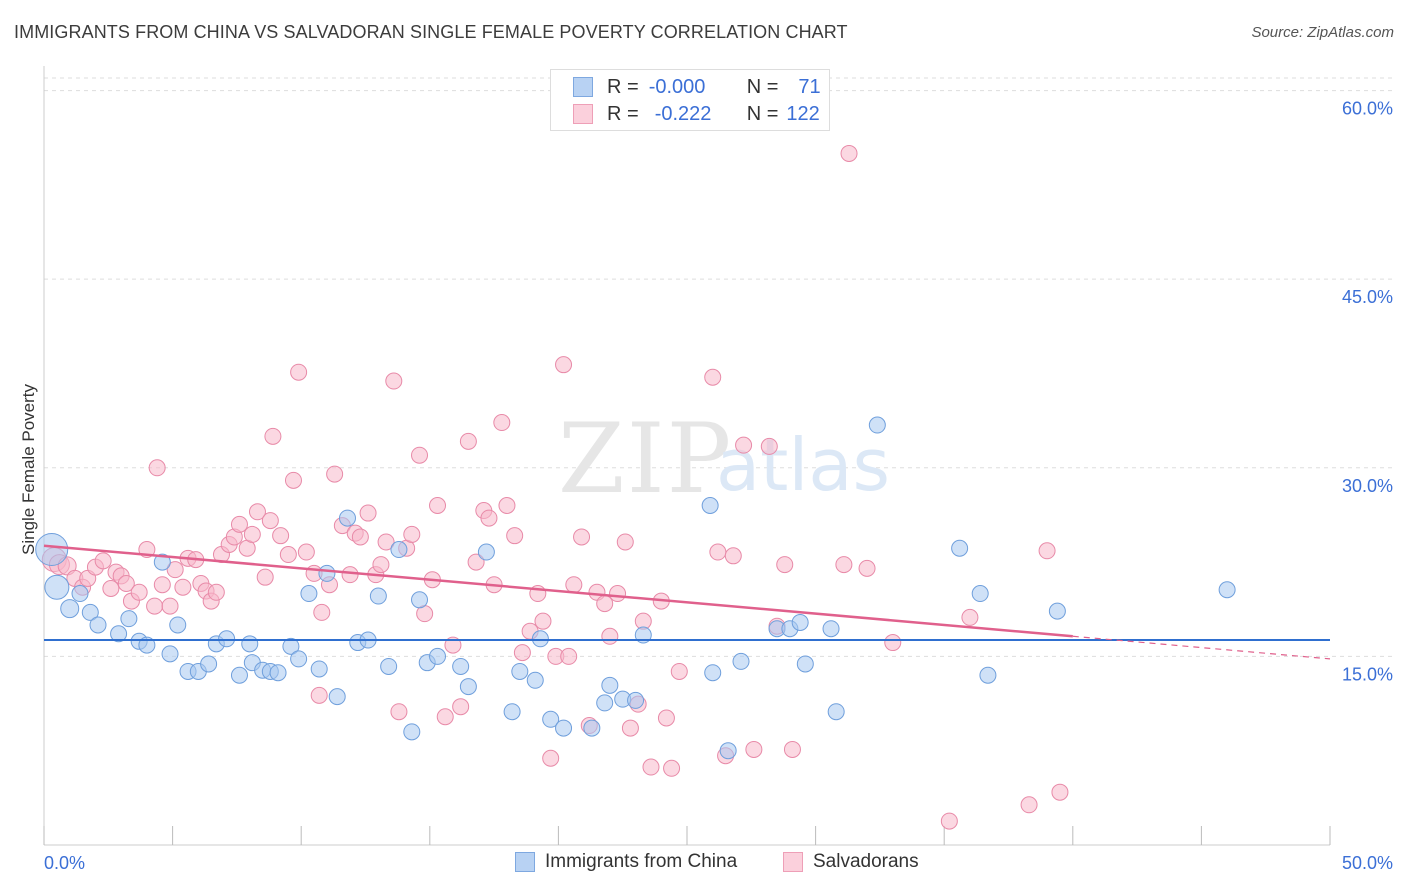  What do you see at coordinates (623, 113) in the screenshot?
I see `legend-r-label-2: R =` at bounding box center [623, 113].